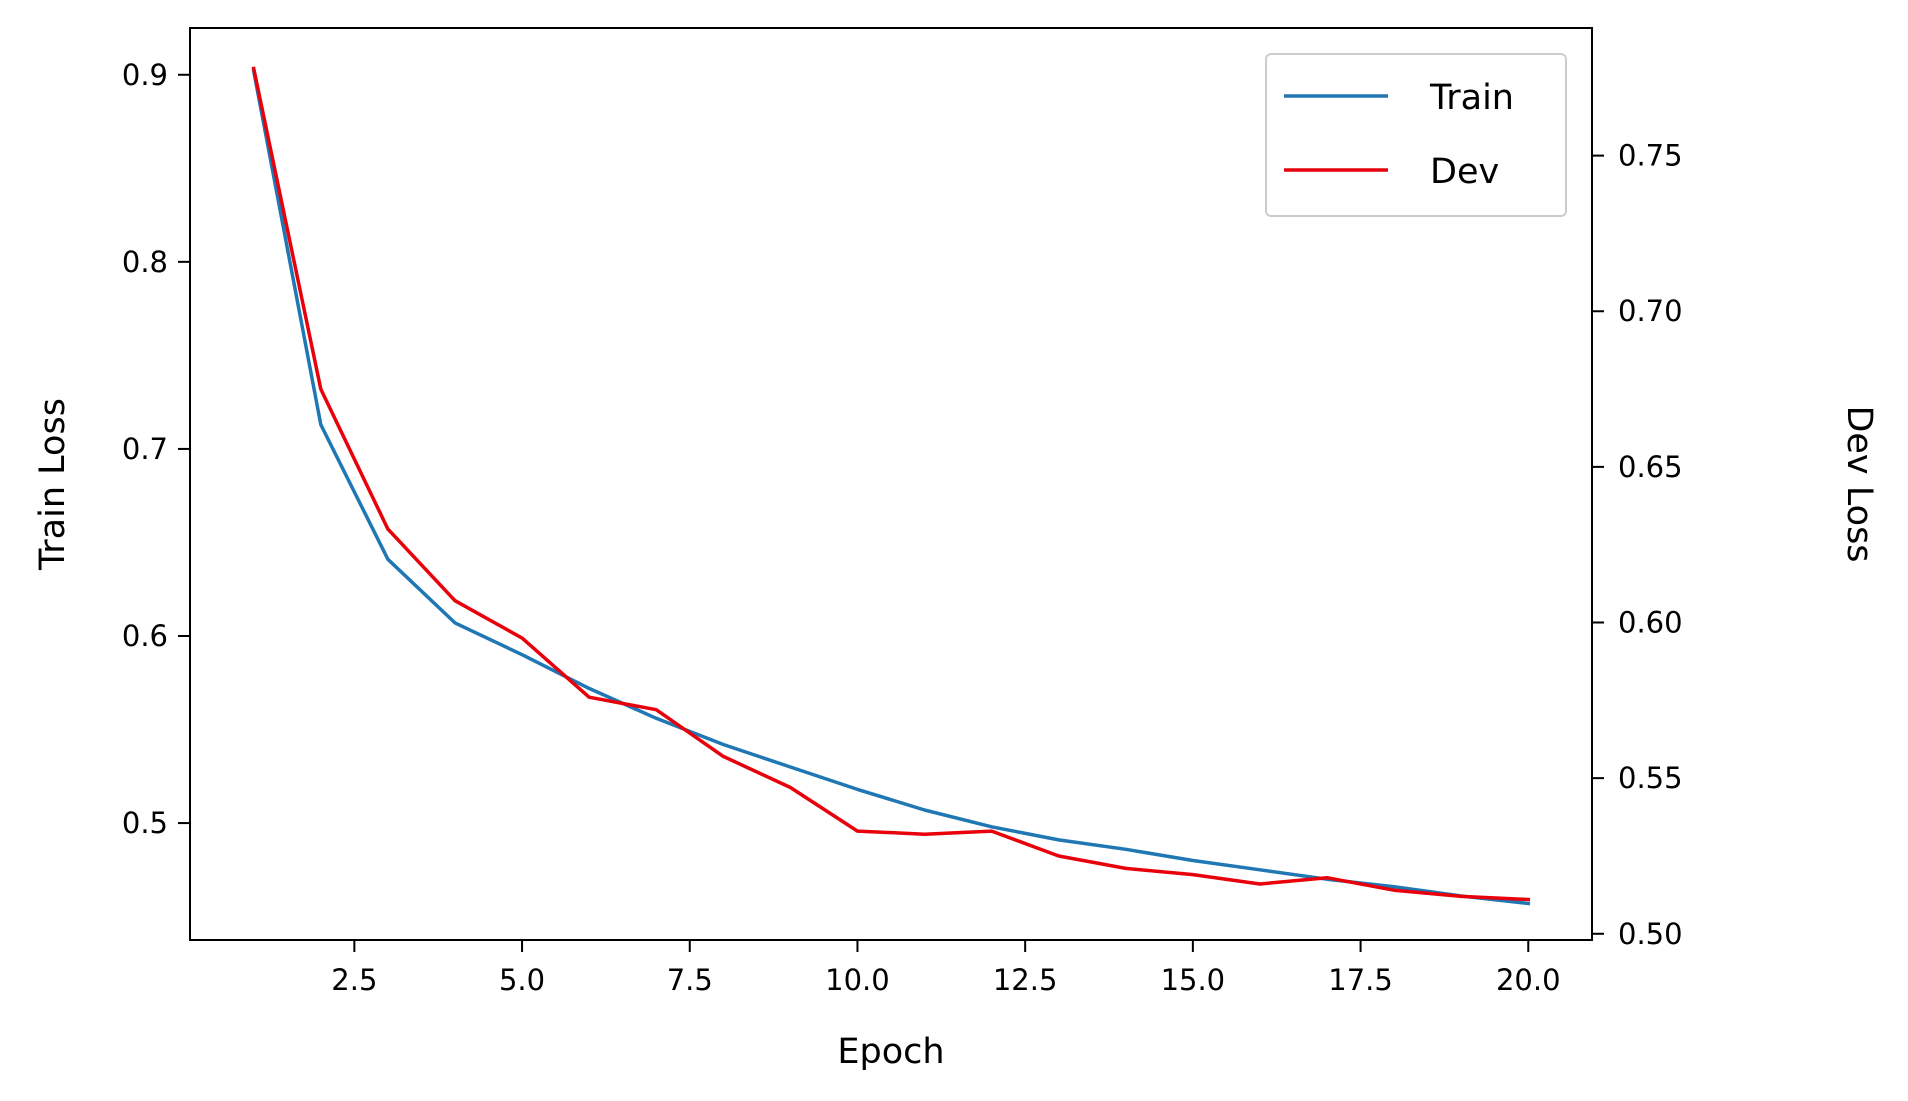 The height and width of the screenshot is (1101, 1908). What do you see at coordinates (1650, 467) in the screenshot?
I see `right-y-tick-label: 0.65` at bounding box center [1650, 467].